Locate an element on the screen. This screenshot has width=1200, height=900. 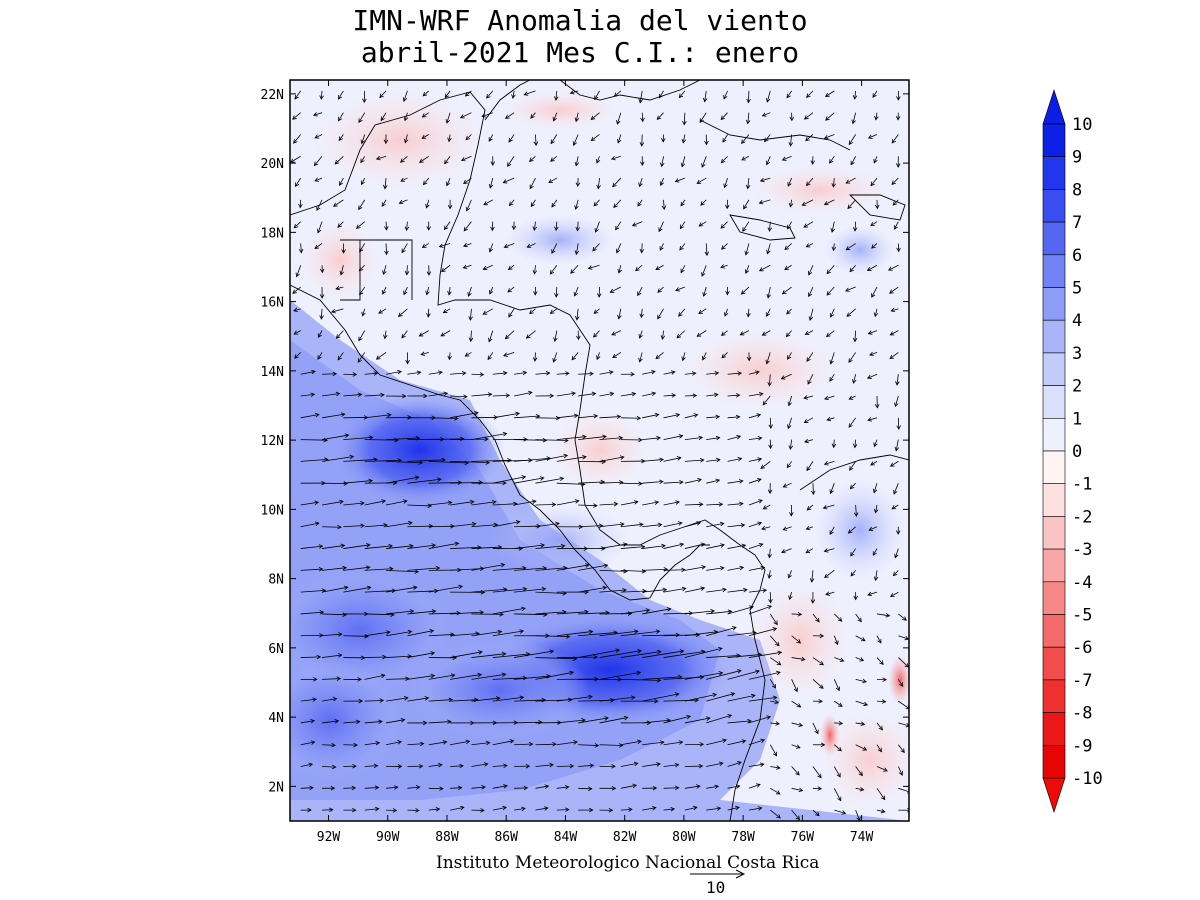
colorbar-swatch is located at coordinates (1054, 729).